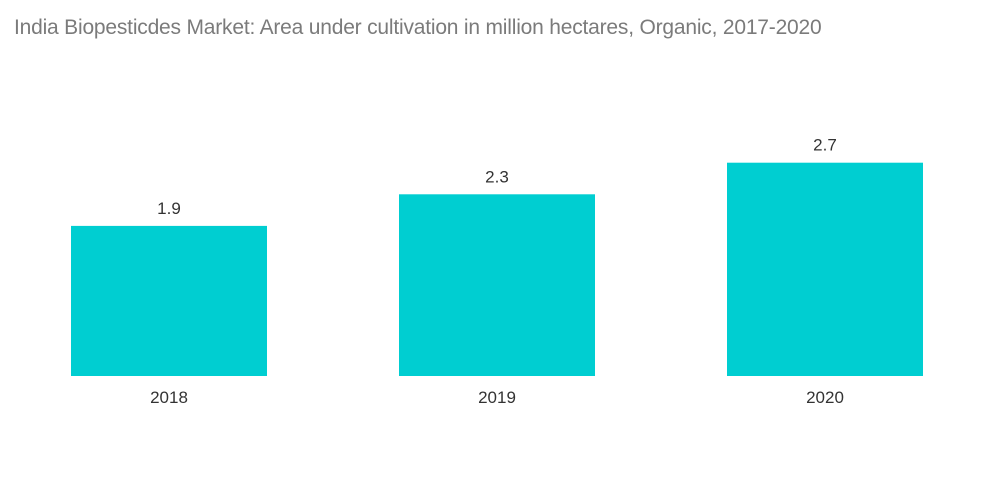 The image size is (1000, 504). I want to click on data-label-2018: 1.9, so click(169, 208).